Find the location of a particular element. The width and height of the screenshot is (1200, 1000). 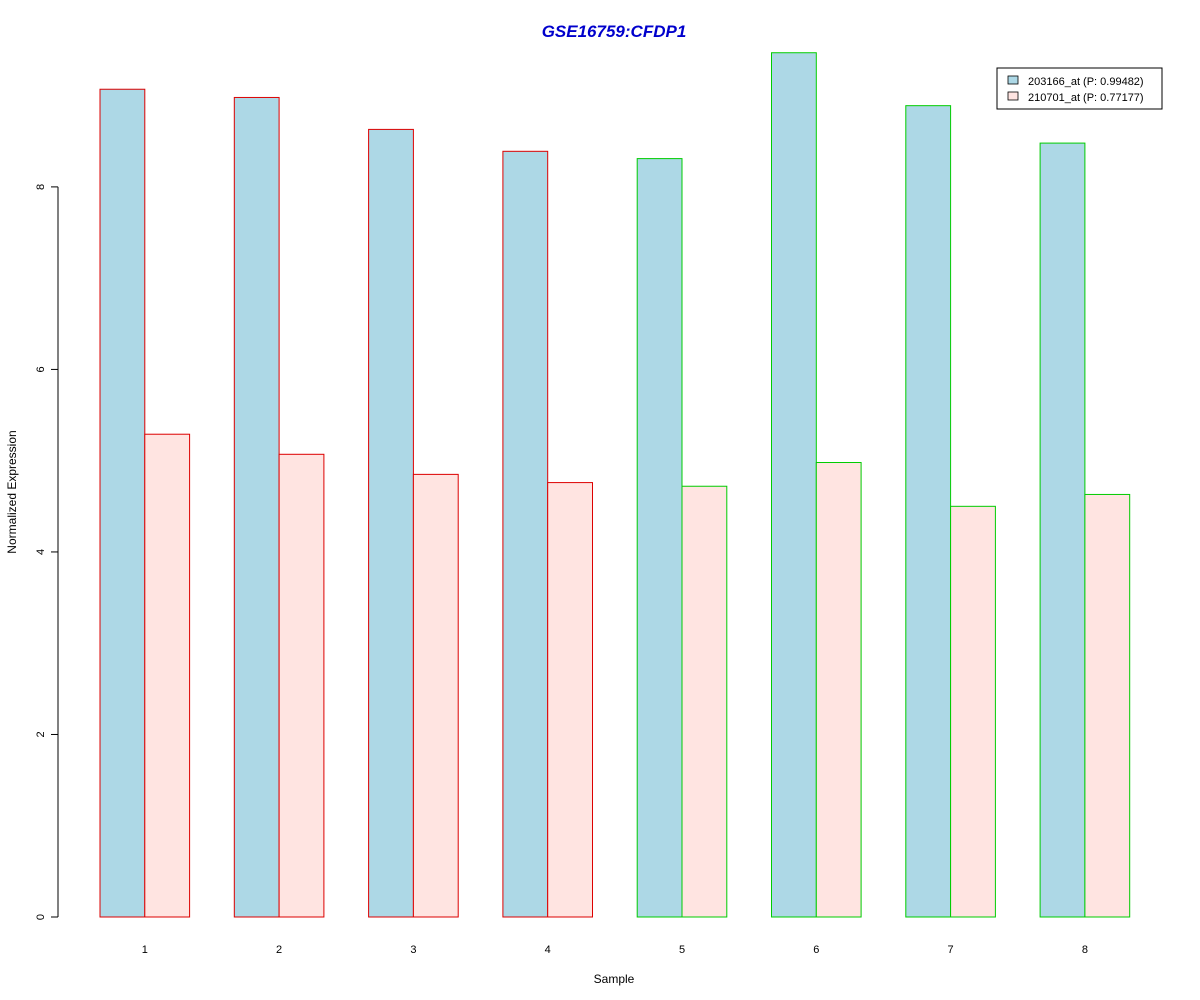

y-tick-label: 6 is located at coordinates (41, 369).